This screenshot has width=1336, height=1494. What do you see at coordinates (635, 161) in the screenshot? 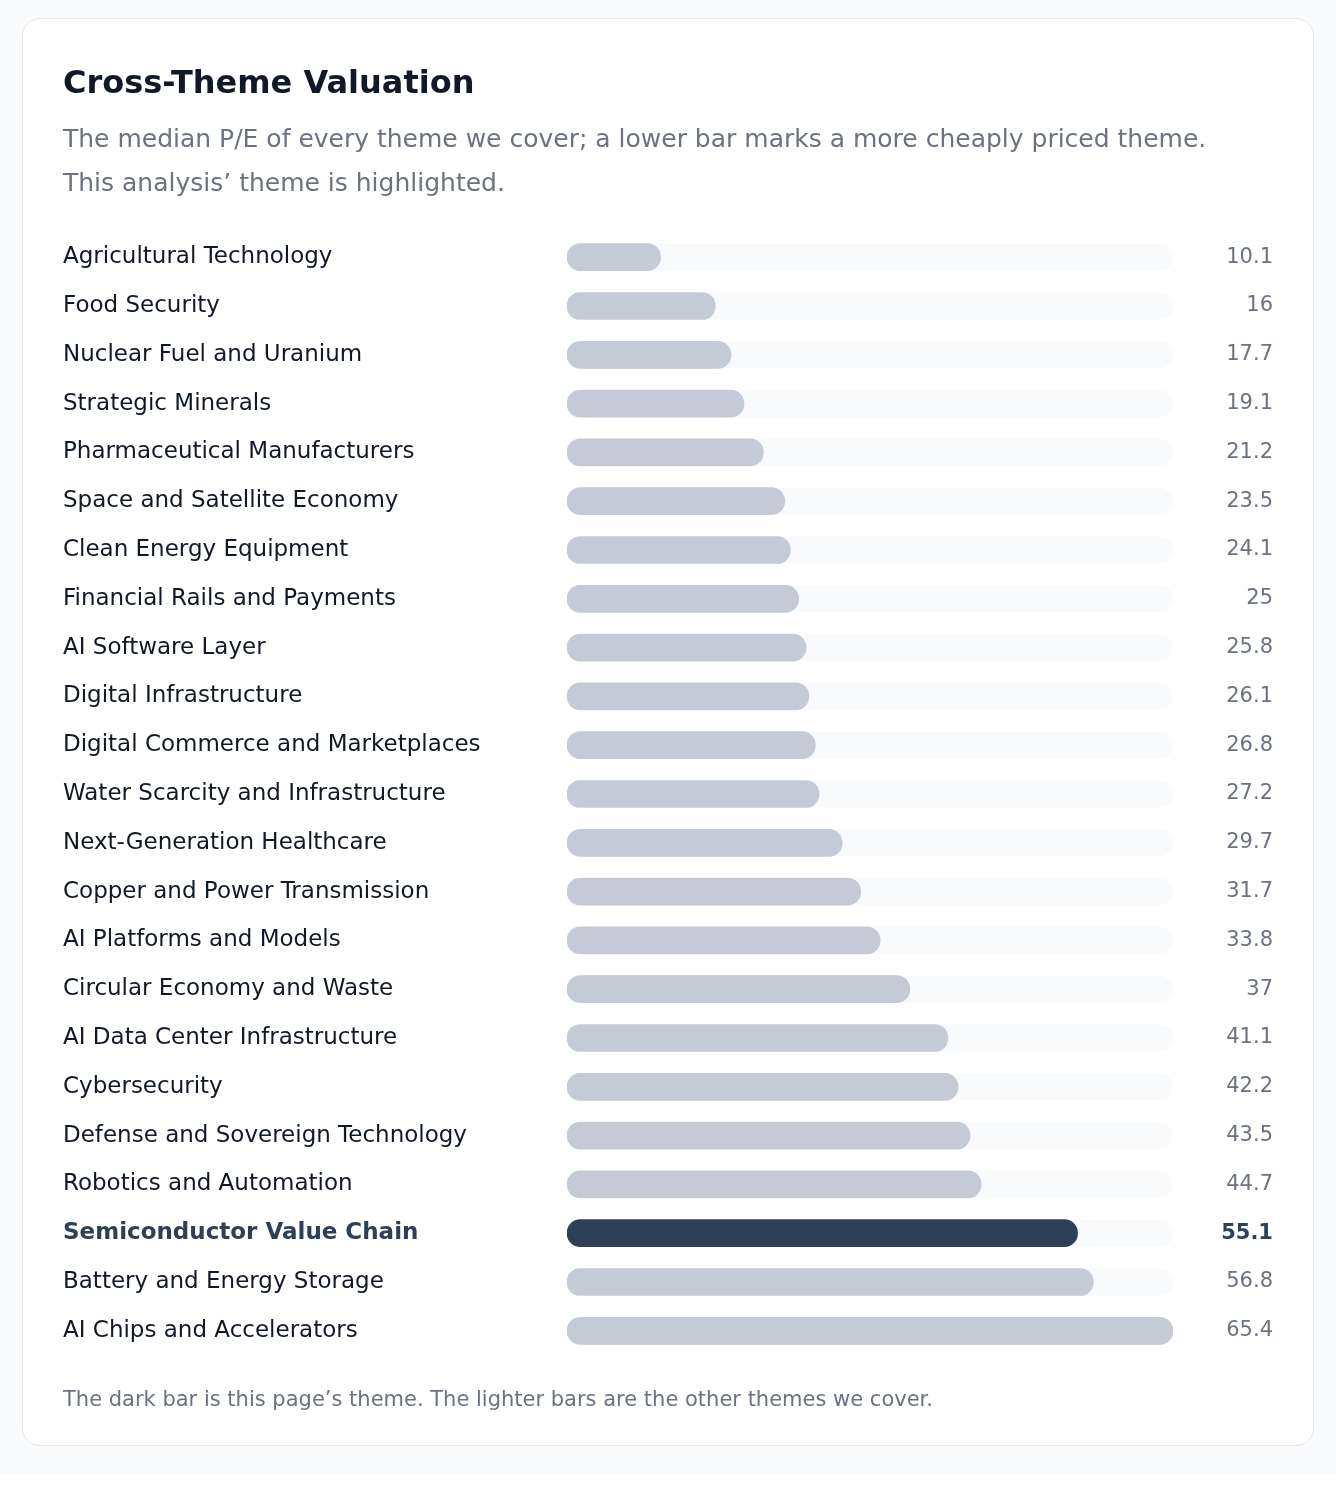
I see `chart-subtitle: The median P/E of every theme we cover; a lower bar marks a more cheaply priced theme. This analysis’ theme is highlighted.` at bounding box center [635, 161].